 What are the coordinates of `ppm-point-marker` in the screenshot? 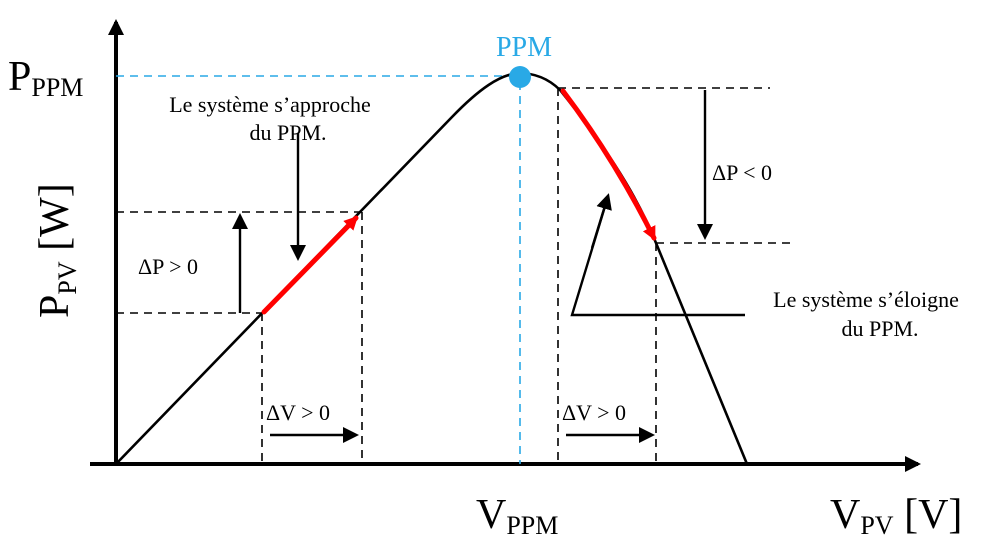 It's located at (520, 77).